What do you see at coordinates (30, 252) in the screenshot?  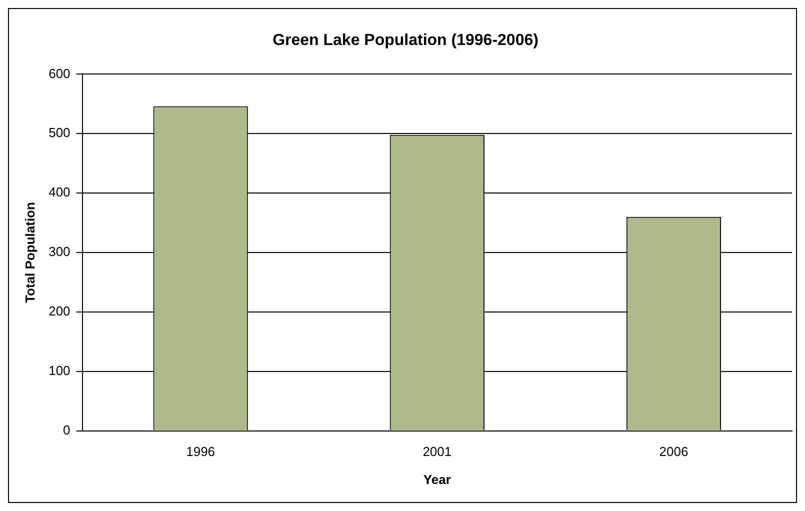 I see `y-axis-title: Total Population` at bounding box center [30, 252].